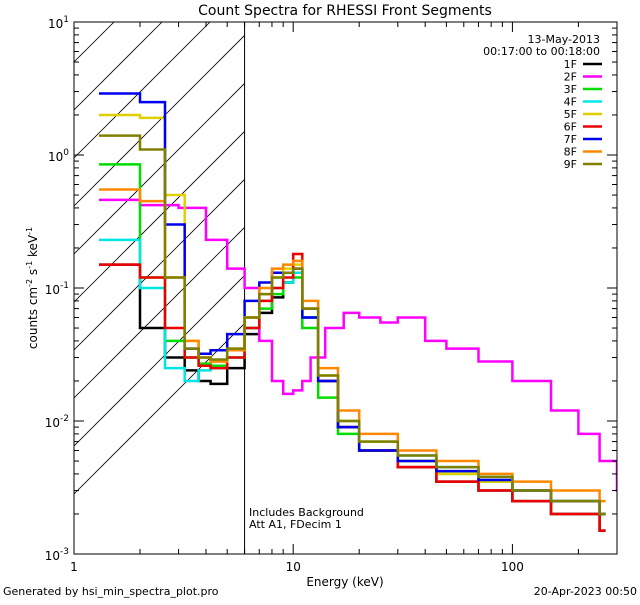  Describe the element at coordinates (32, 288) in the screenshot. I see `y-axis-label: counts cm-2 s-1 keV-1` at that location.